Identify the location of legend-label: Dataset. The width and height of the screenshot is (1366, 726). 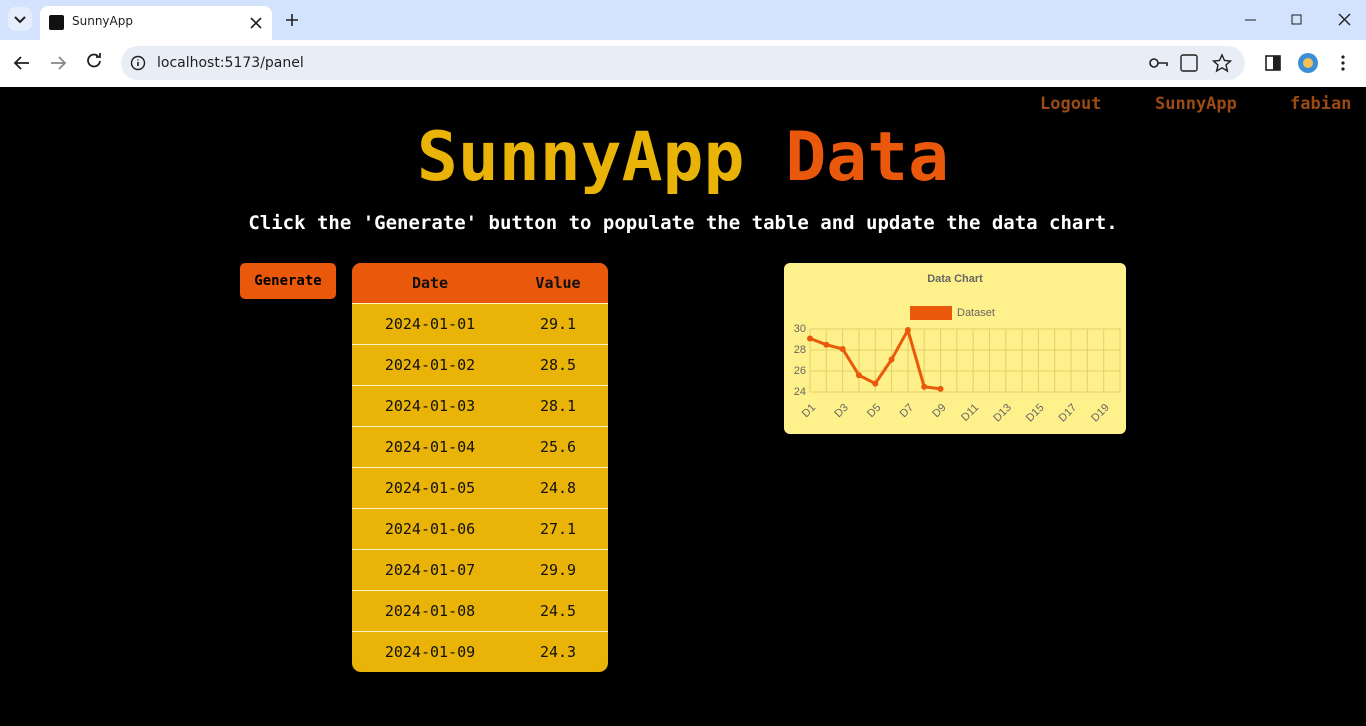
(976, 313).